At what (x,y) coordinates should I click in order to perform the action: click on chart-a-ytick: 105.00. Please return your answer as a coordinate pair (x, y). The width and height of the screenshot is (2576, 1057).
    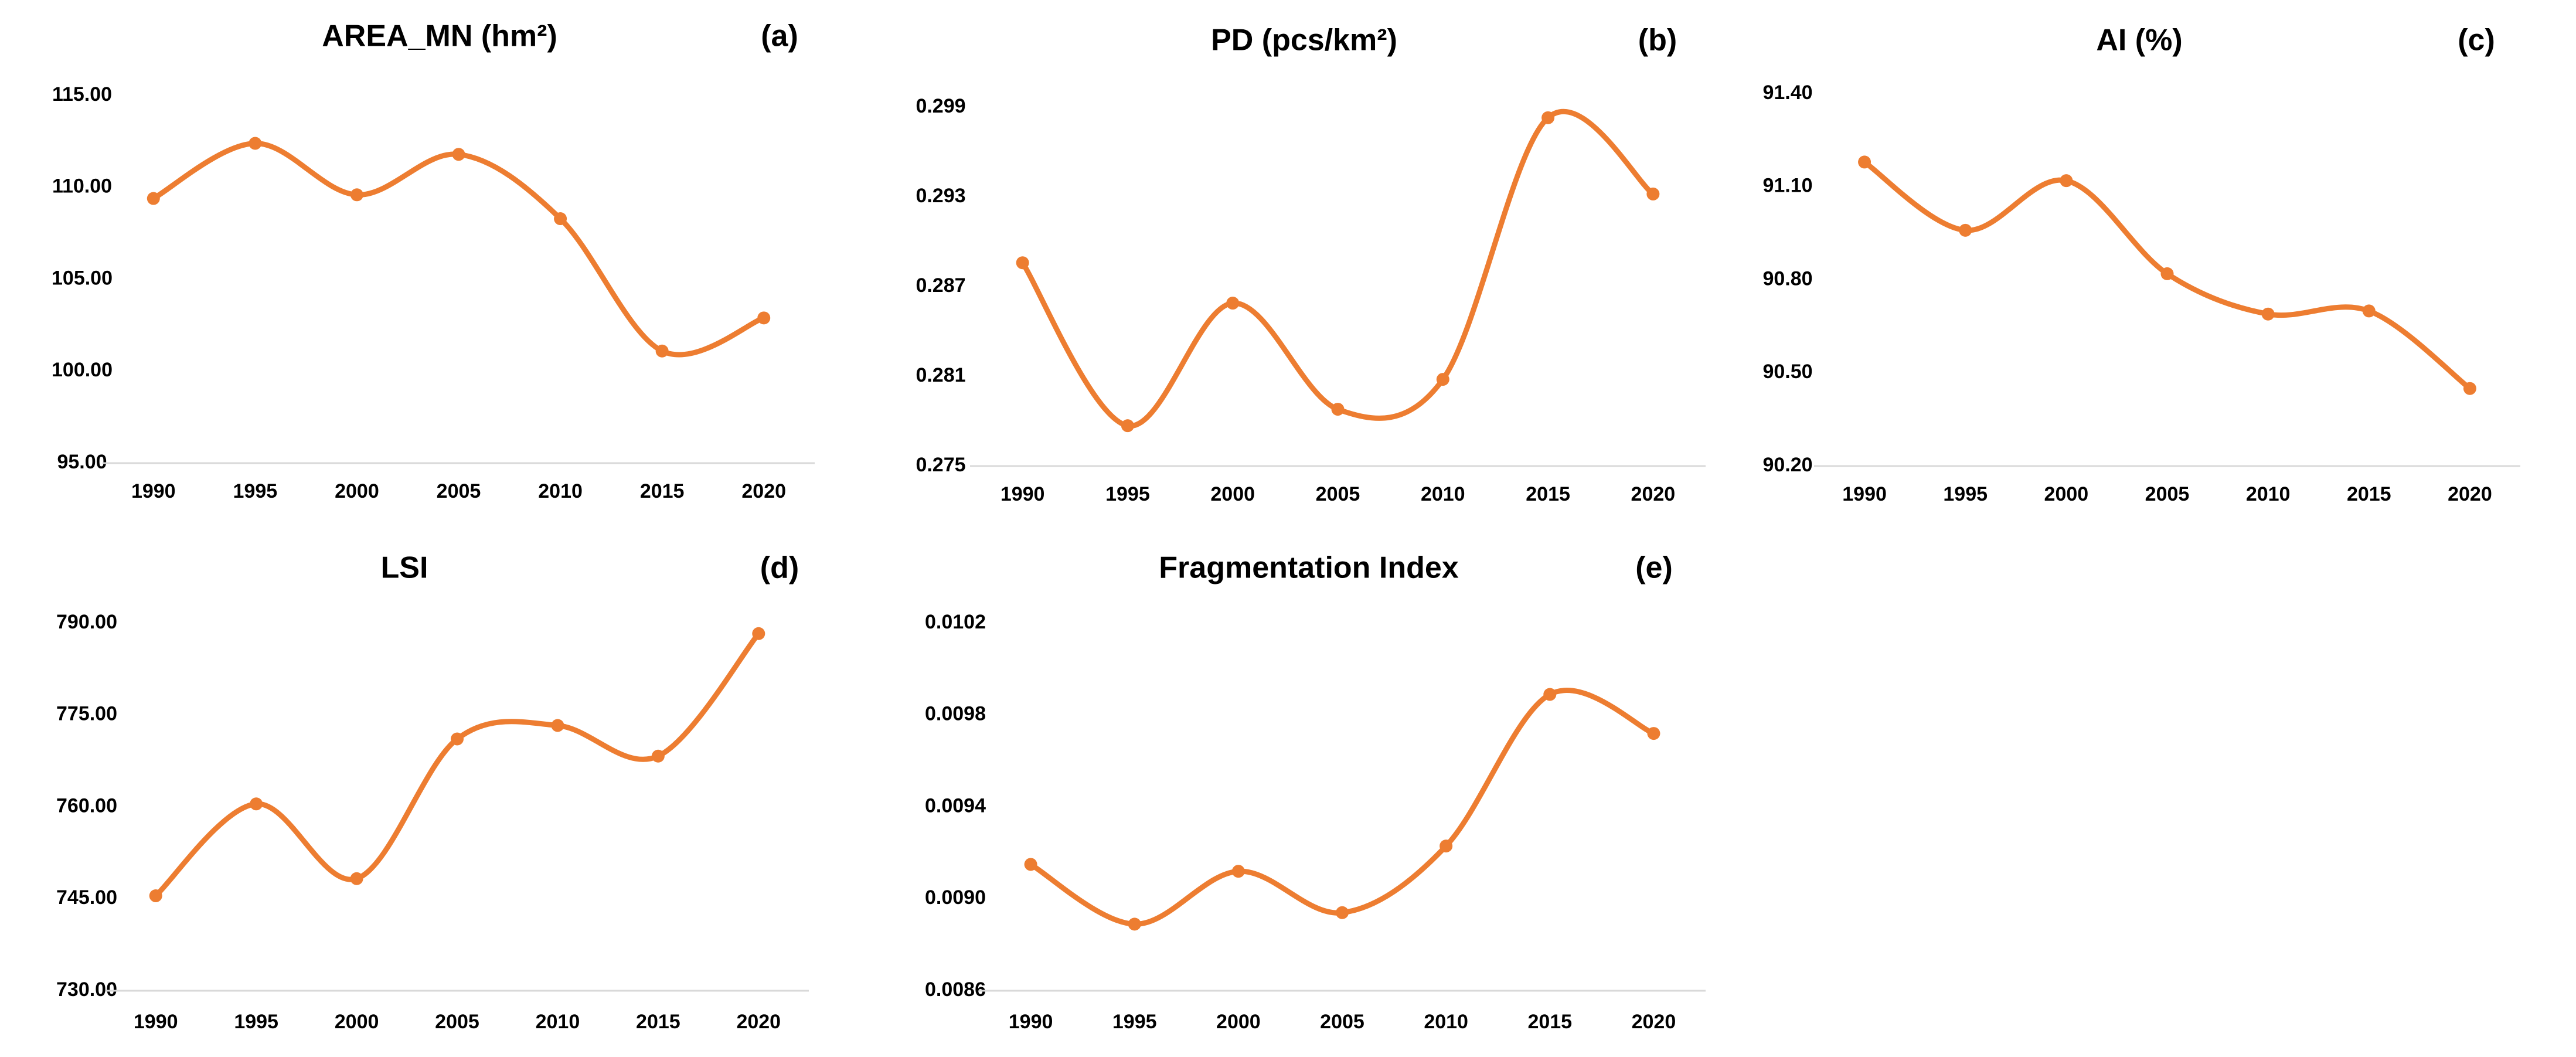
    Looking at the image, I should click on (82, 278).